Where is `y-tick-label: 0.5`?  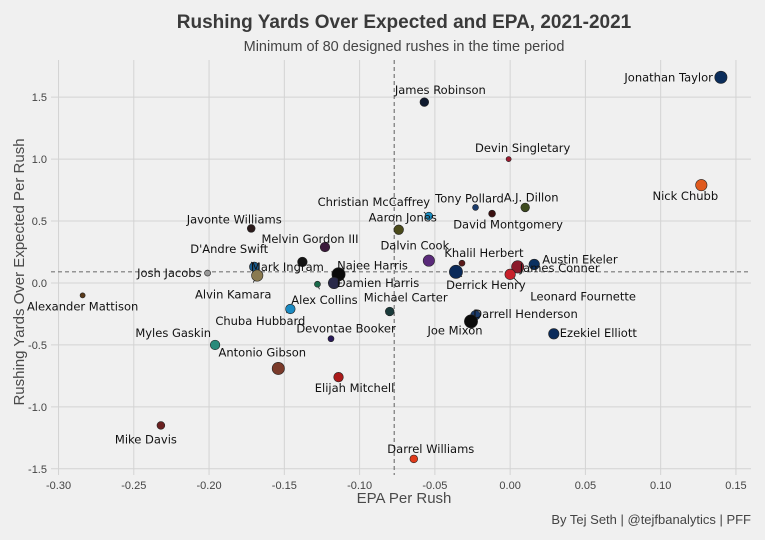
y-tick-label: 0.5 is located at coordinates (39, 222).